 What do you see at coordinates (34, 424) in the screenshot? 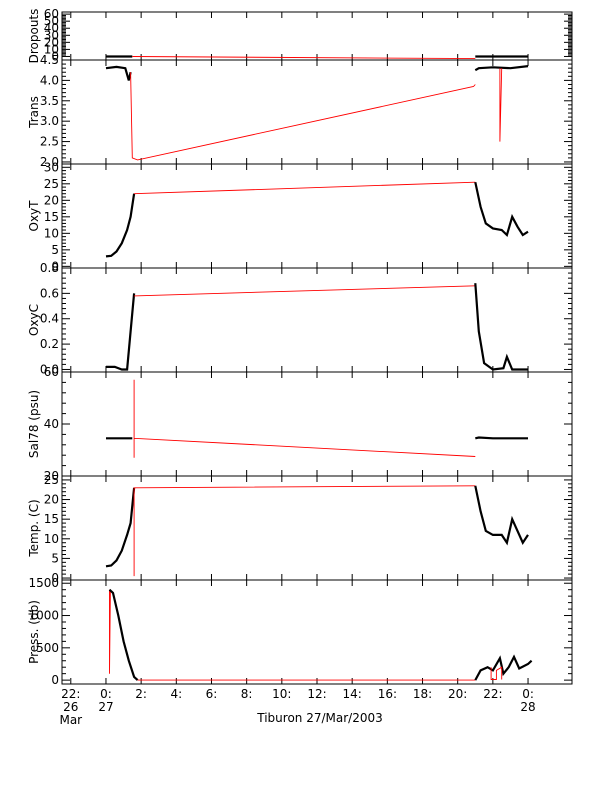
I see `y-axis-label: Sal78 (psu)` at bounding box center [34, 424].